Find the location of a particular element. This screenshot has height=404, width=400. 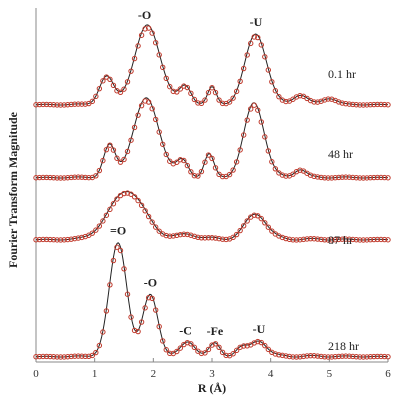

x-ticks: 0 1 2 3 4 5 6 is located at coordinates (212, 369).